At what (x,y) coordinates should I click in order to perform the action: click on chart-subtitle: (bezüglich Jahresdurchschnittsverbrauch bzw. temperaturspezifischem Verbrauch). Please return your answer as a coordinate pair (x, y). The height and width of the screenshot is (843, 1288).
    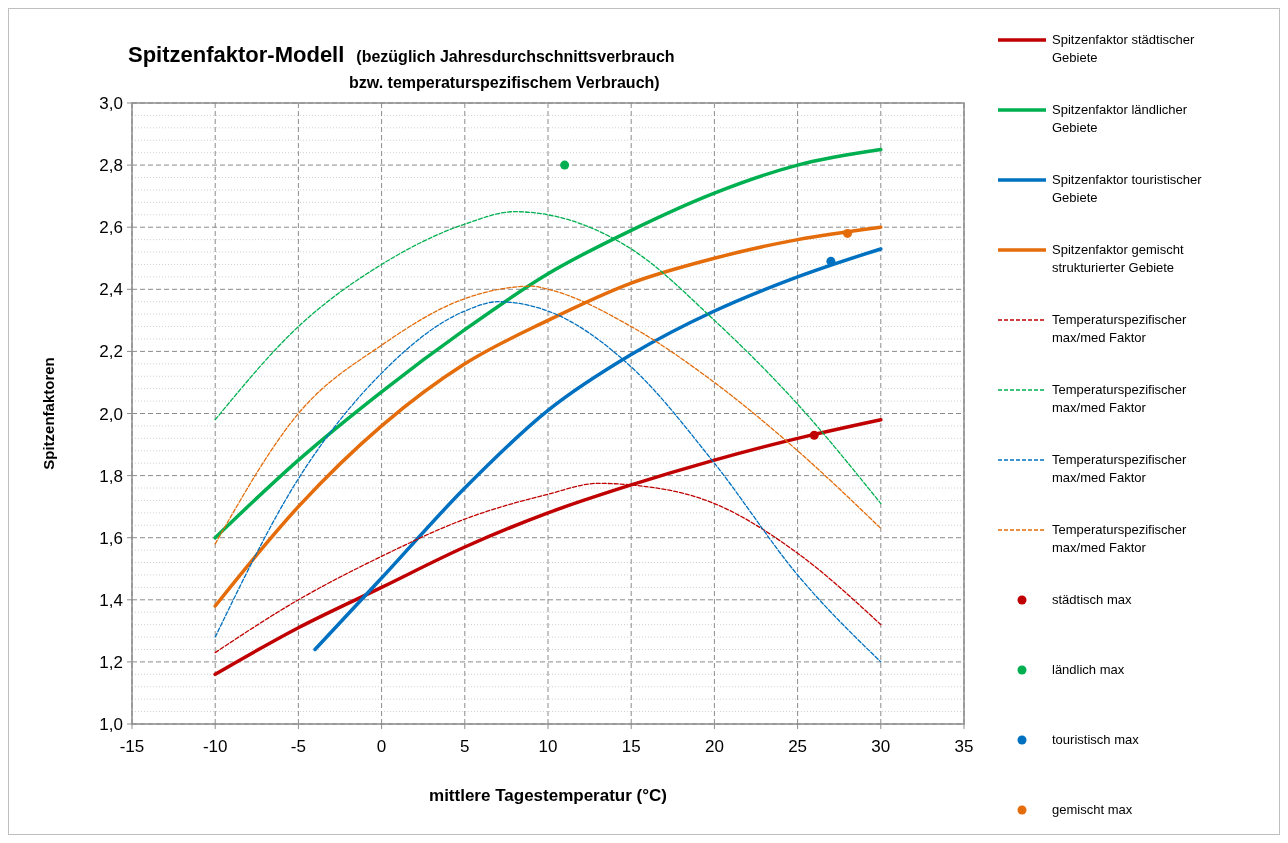
    Looking at the image, I should click on (512, 69).